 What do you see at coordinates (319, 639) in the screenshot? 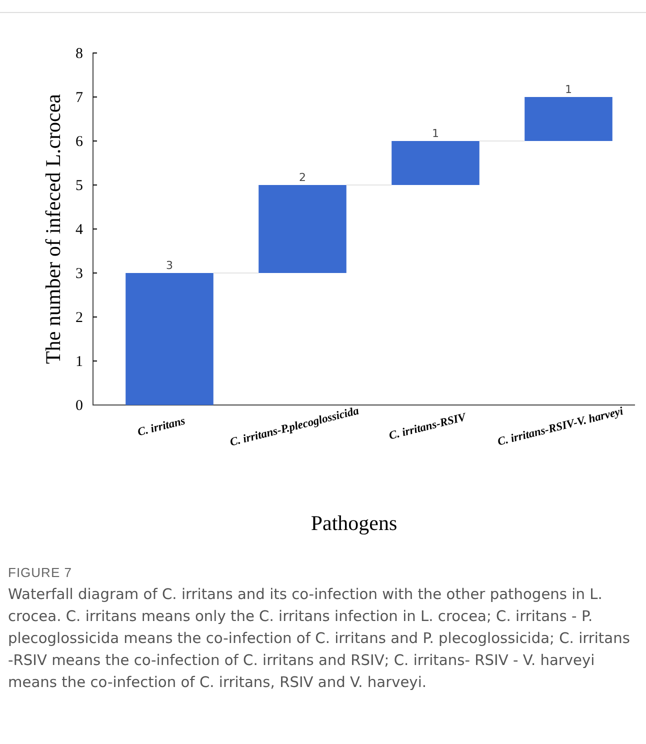
I see `text: Waterfall diagram of C. irritans and its co-infection with the other pathogens in L. crocea. C. irritans means only the C. irritans infection in L. crocea; C. irritans - P. plecoglossicida means the co-infection of C. irritans and P. plecoglossicida; C. irritans -RSIV means the co-infection of C. irritans and RSIV; C. irritans- RSIV - V. harveyi means the co-infection of C. irritans, RSIV and V. harveyi.` at bounding box center [319, 639].